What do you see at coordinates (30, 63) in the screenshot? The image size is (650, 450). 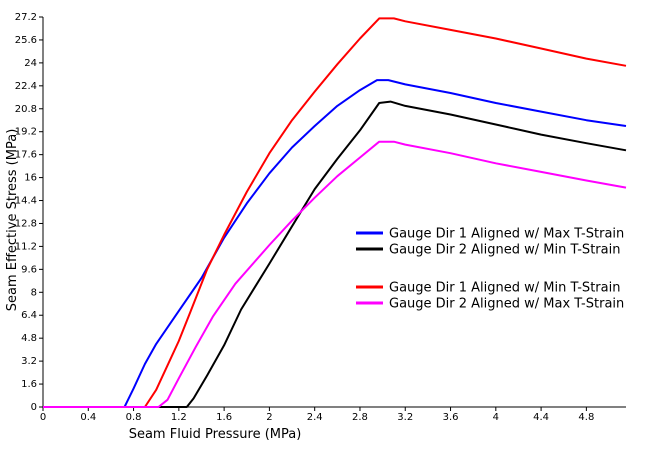 I see `y-tick-label: 24` at bounding box center [30, 63].